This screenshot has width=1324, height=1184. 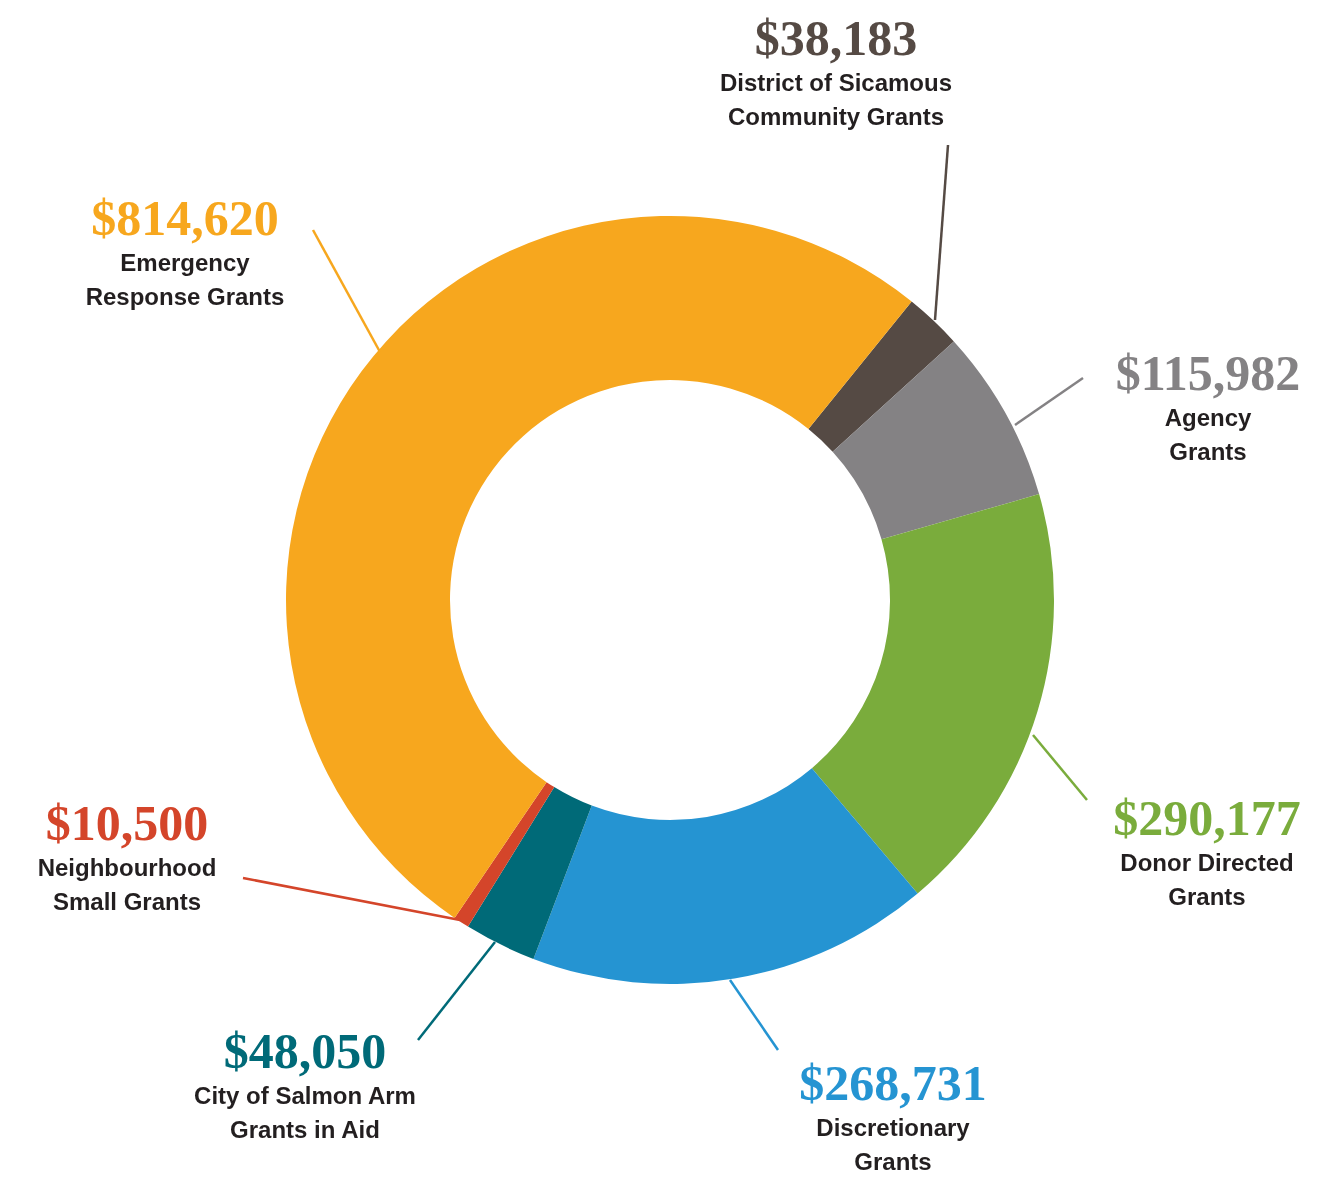 What do you see at coordinates (1208, 373) in the screenshot?
I see `data-label: $115,982` at bounding box center [1208, 373].